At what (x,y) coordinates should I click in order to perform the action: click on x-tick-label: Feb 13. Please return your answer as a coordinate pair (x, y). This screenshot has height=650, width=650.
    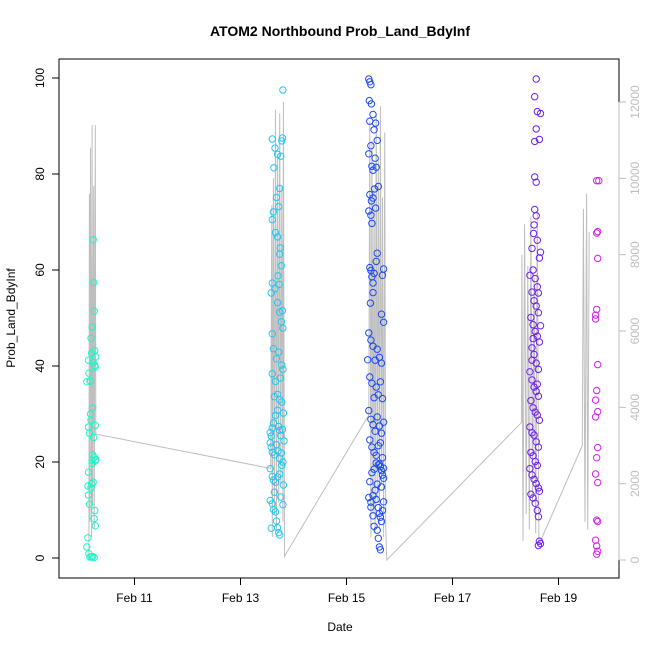
    Looking at the image, I should click on (241, 598).